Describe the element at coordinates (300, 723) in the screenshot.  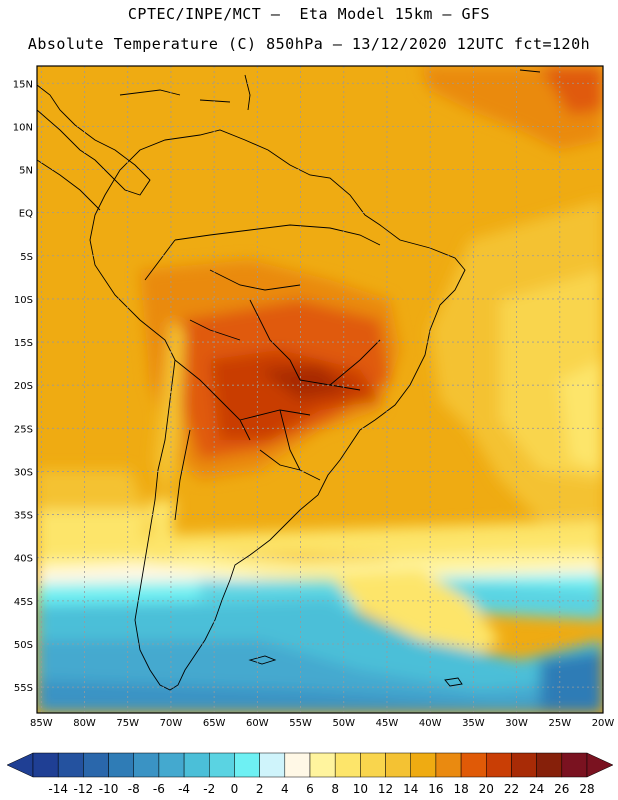
I see `longitude-label: 55W` at that location.